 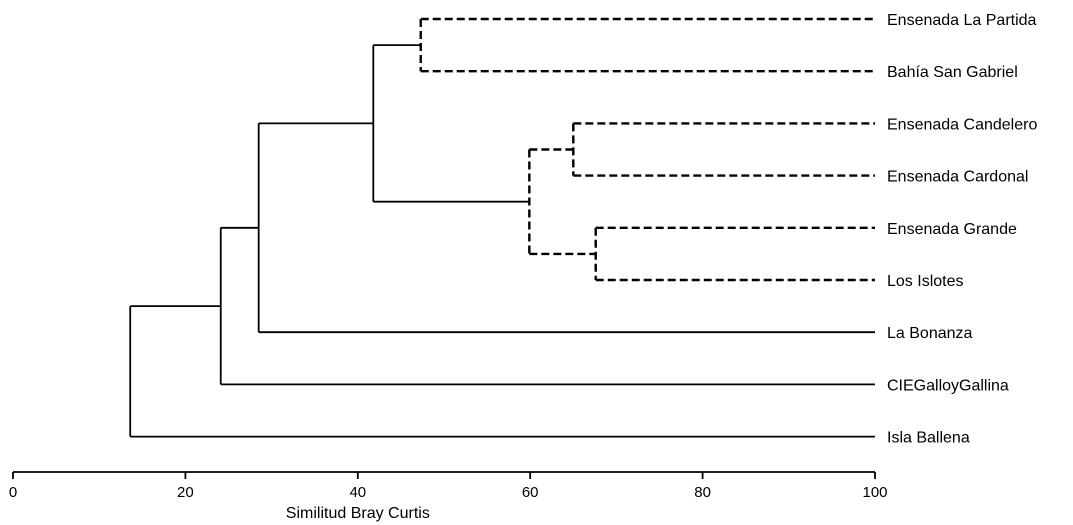 I want to click on x-tick-label: 20, so click(x=185, y=492).